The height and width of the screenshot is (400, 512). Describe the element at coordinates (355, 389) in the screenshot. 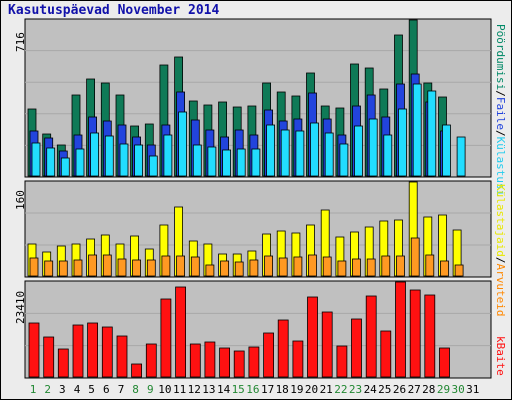

I see `x-tick-label: 23` at that location.